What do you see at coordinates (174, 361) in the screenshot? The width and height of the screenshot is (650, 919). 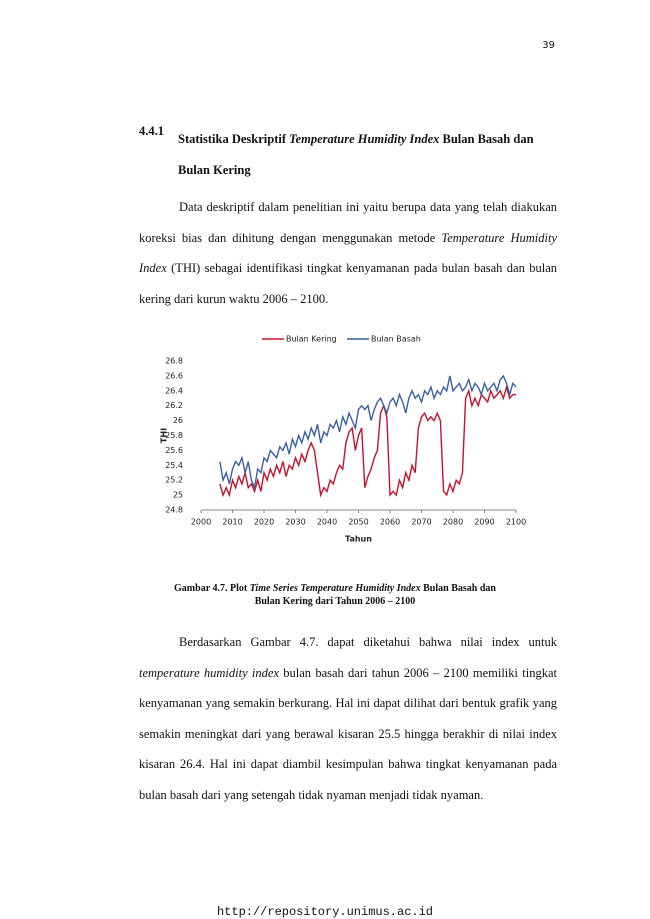 I see `y-tick-label: 26.8` at bounding box center [174, 361].